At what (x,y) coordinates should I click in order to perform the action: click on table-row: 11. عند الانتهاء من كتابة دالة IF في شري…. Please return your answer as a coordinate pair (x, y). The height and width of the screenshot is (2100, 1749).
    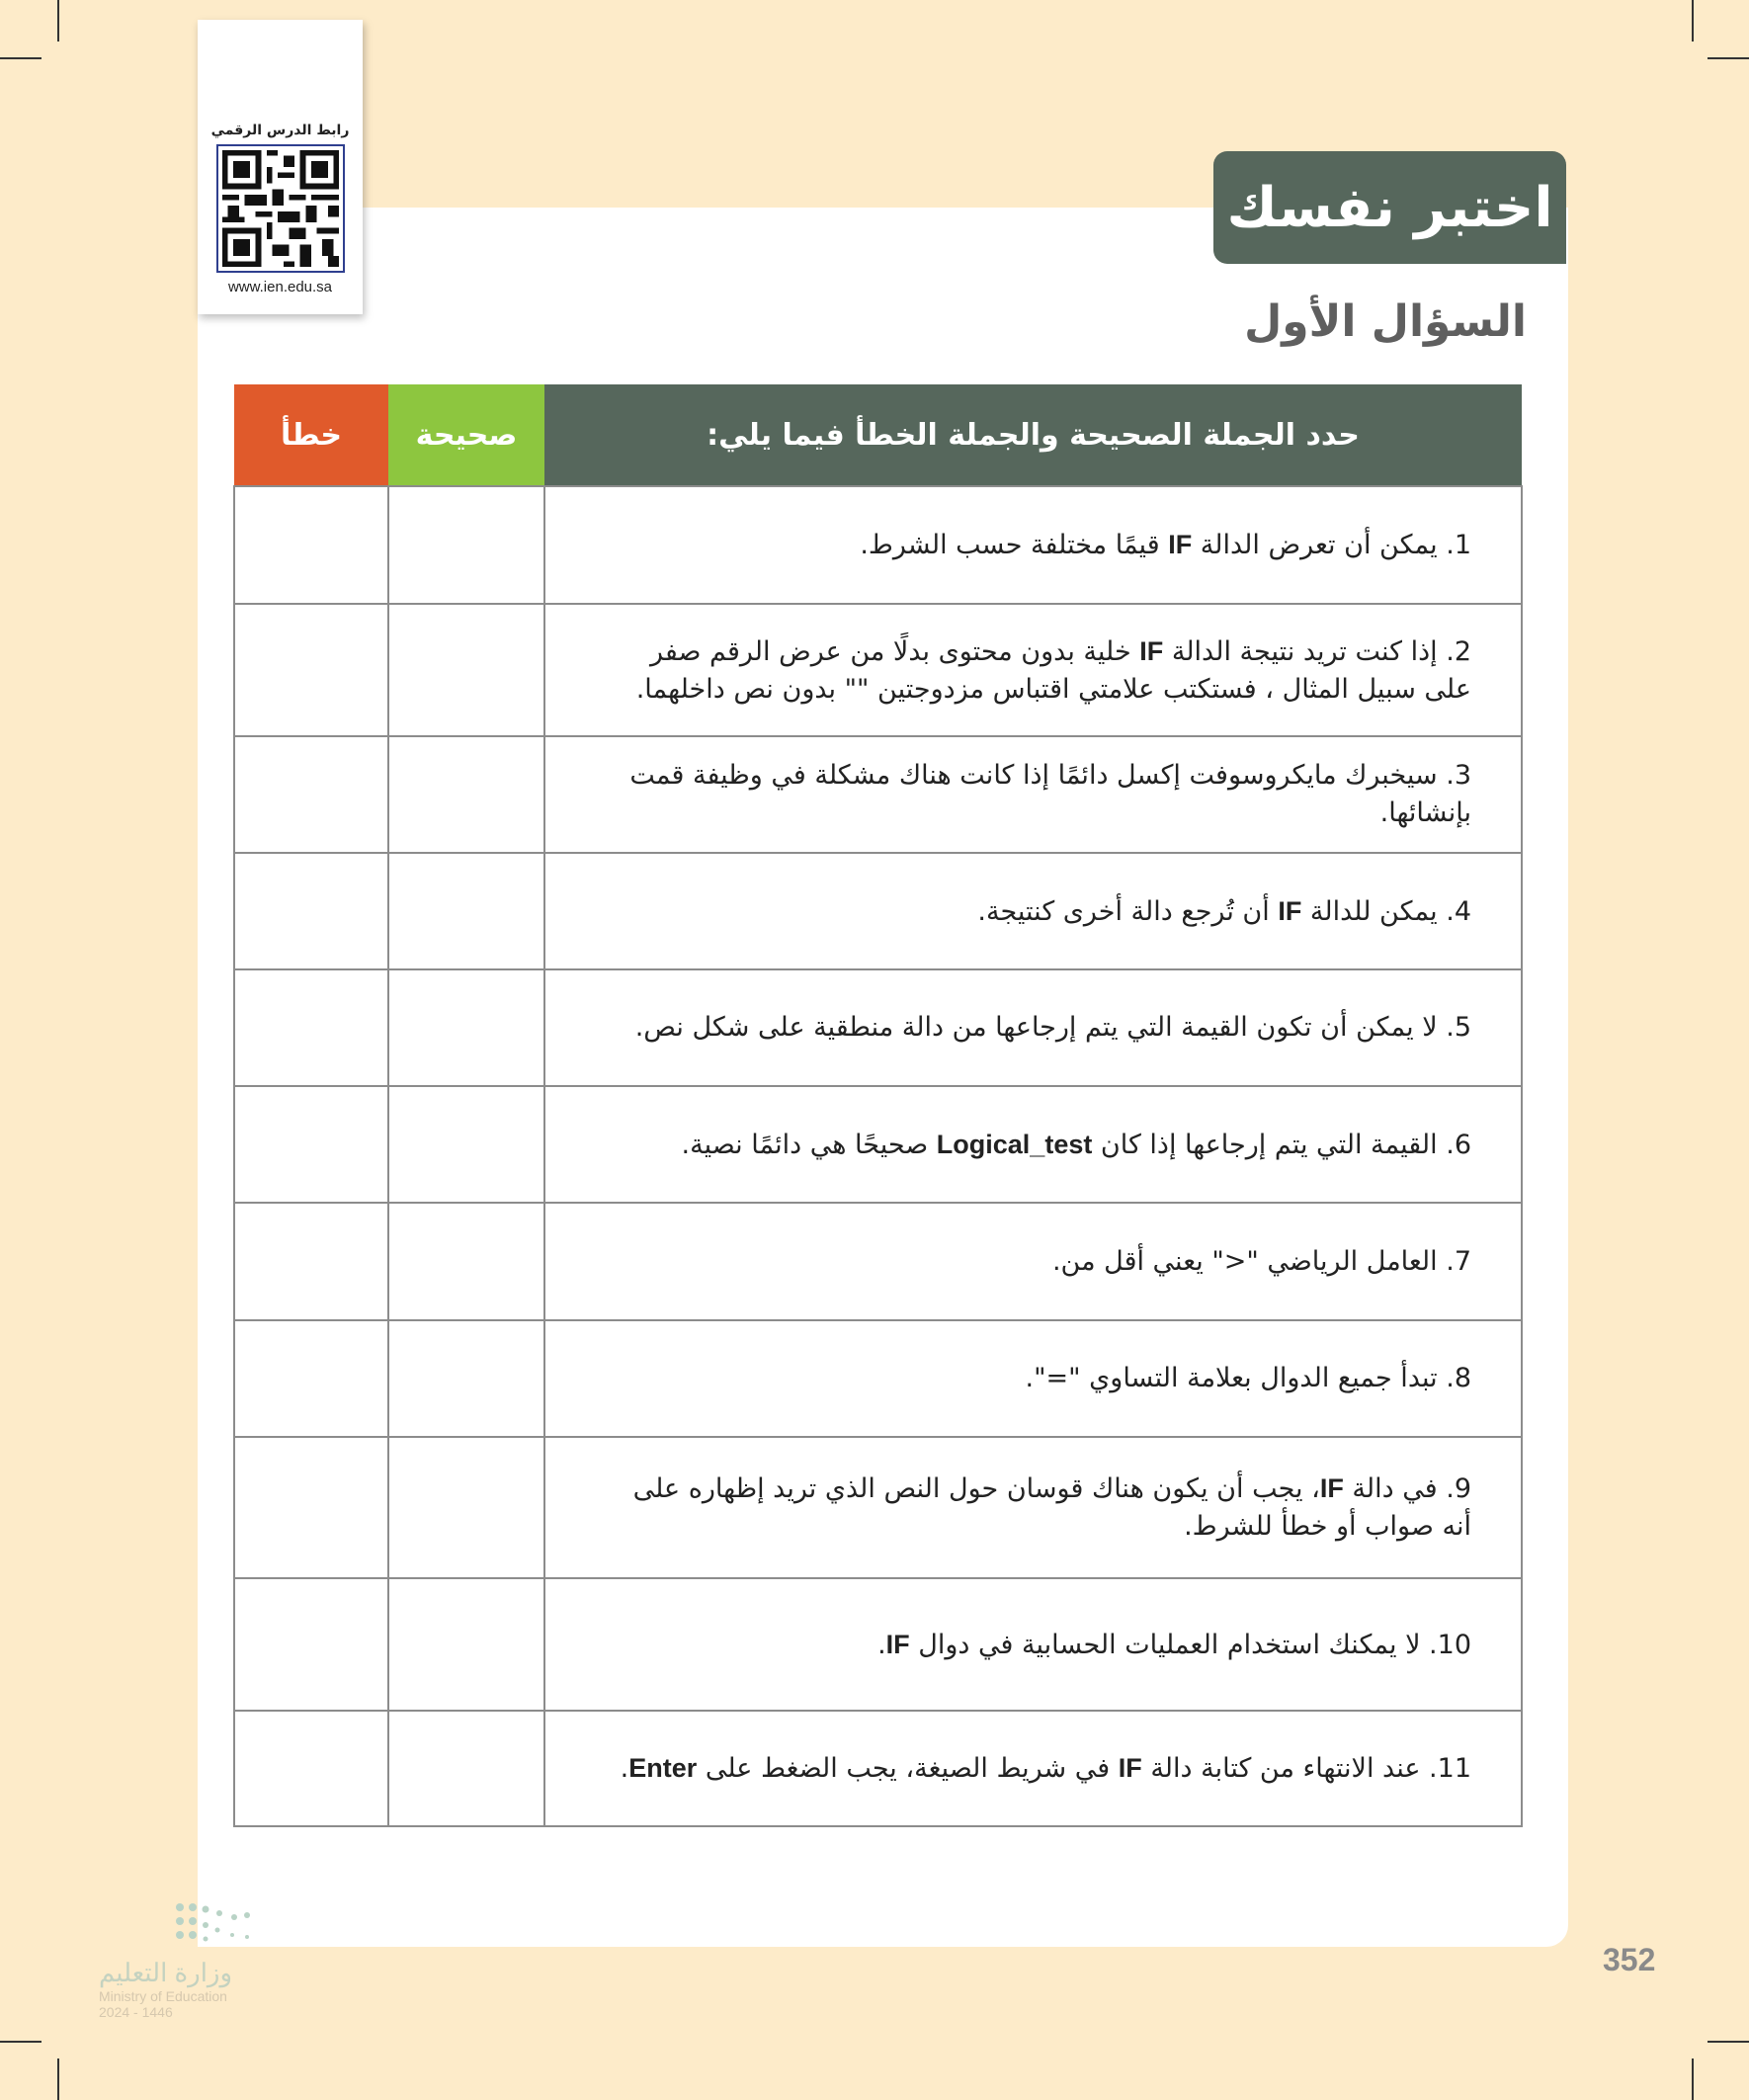
    Looking at the image, I should click on (878, 1768).